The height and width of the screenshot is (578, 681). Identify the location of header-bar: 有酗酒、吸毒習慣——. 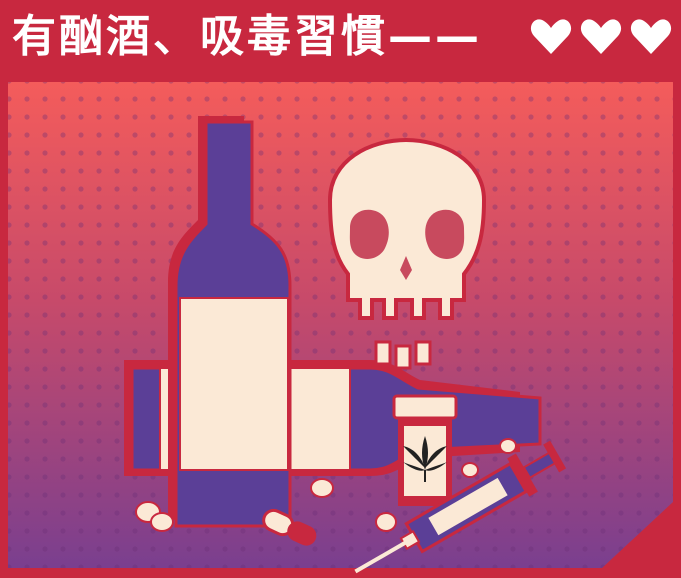
(340, 37).